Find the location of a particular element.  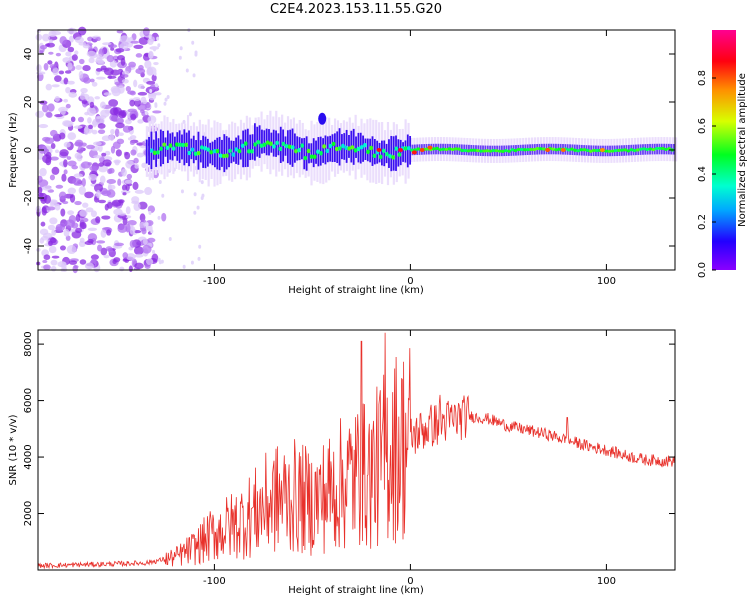

y-tick-label: 2000 is located at coordinates (28, 513).